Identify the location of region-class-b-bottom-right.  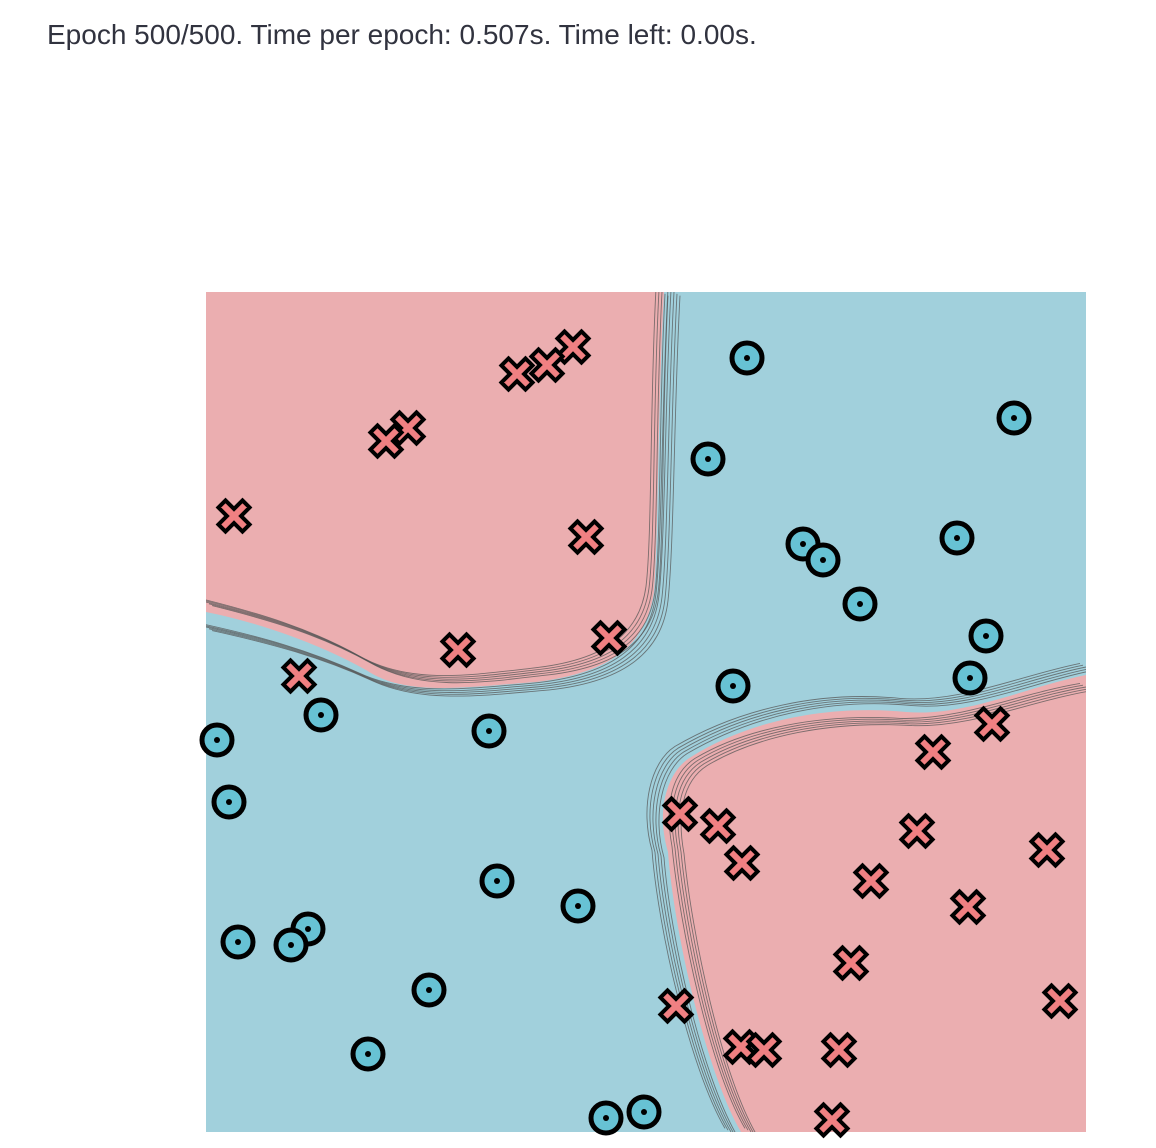
(874, 903).